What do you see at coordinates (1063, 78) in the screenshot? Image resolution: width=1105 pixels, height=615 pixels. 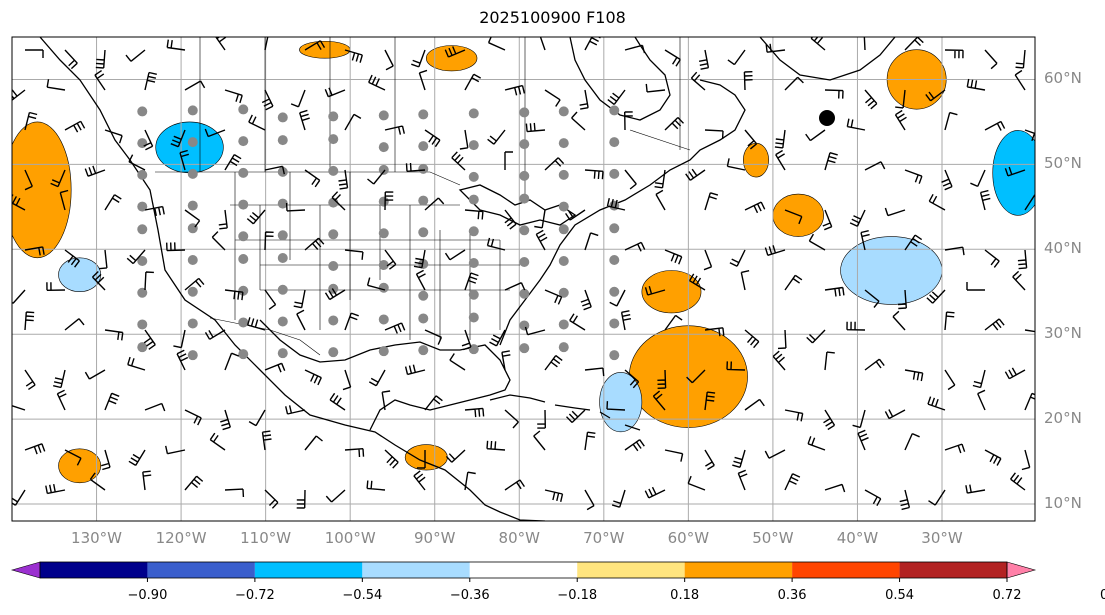 I see `lat-label-5: 60°N` at bounding box center [1063, 78].